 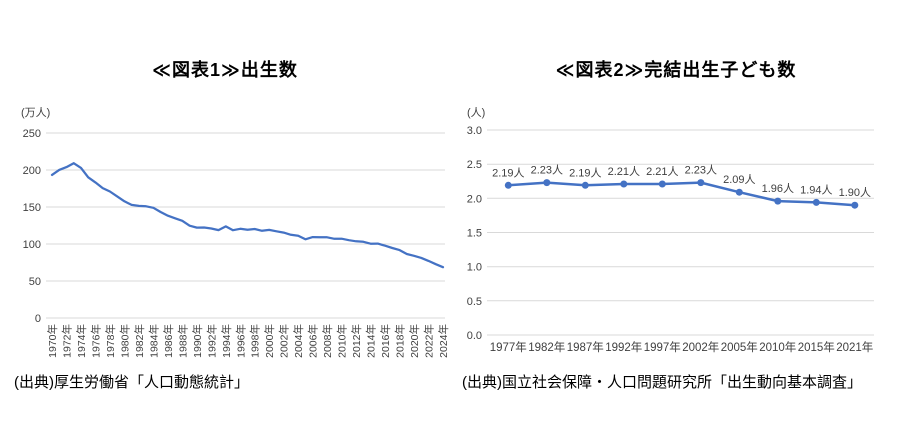 What do you see at coordinates (35, 282) in the screenshot?
I see `svg-text: 50` at bounding box center [35, 282].